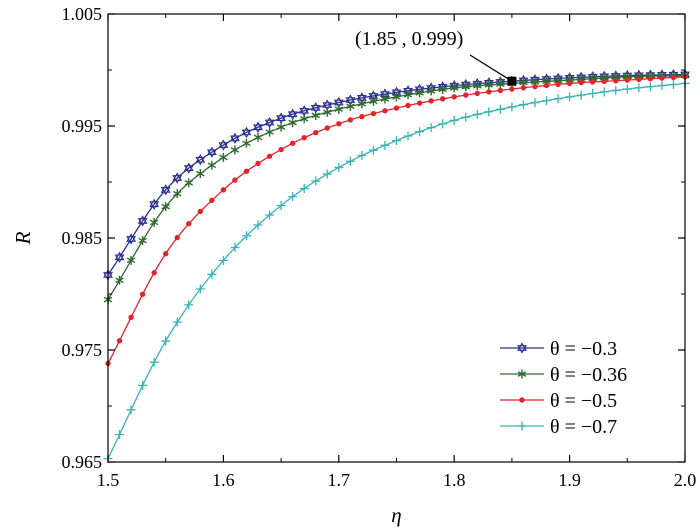  Describe the element at coordinates (563, 388) in the screenshot. I see `legend: θ = −0.3 θ = −0.36 θ = −0.5 θ = −0.7` at that location.